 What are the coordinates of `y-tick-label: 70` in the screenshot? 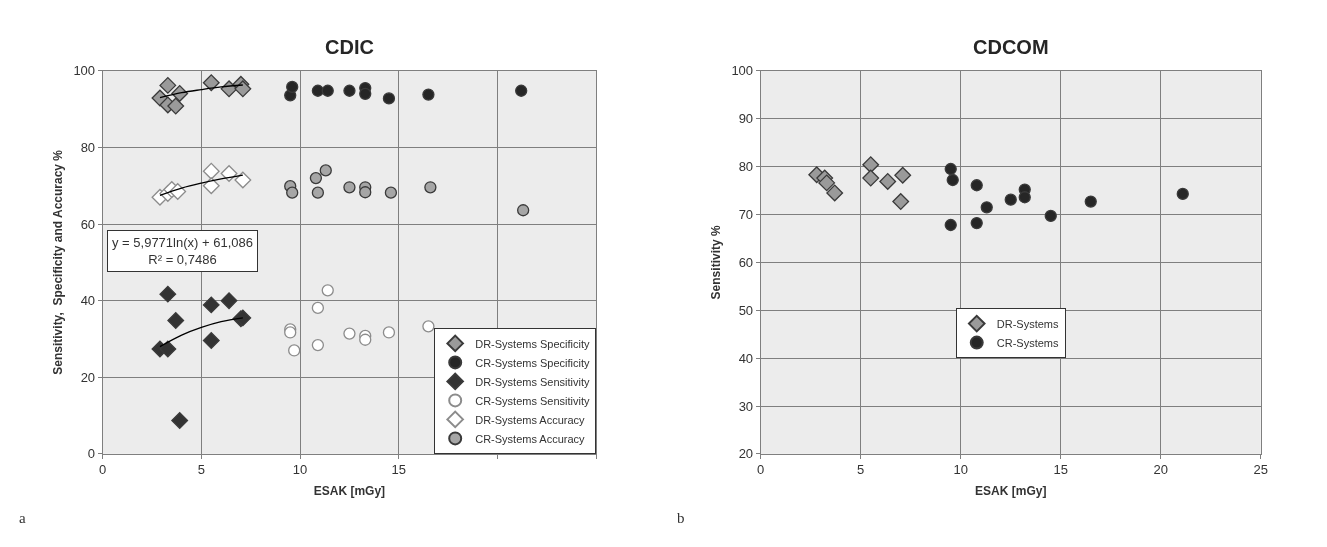 It's located at (746, 215).